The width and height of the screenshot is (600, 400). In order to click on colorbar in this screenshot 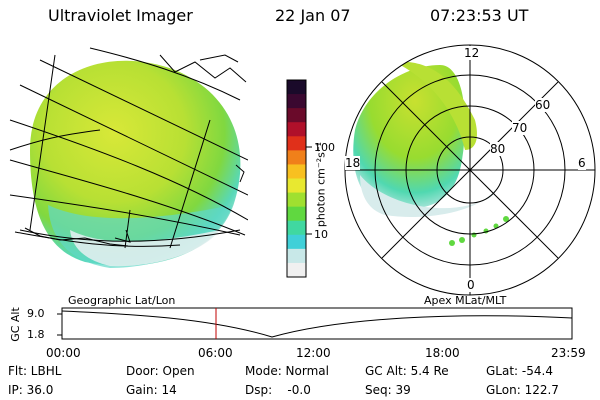, I will do `click(296, 179)`.